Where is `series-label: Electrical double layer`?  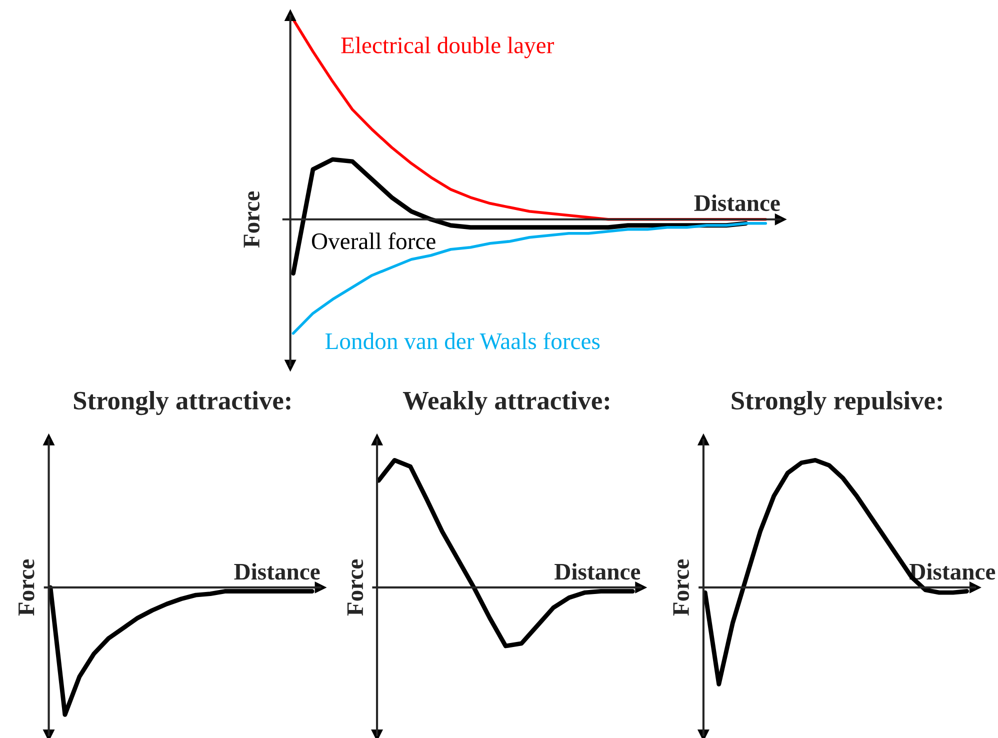 series-label: Electrical double layer is located at coordinates (447, 47).